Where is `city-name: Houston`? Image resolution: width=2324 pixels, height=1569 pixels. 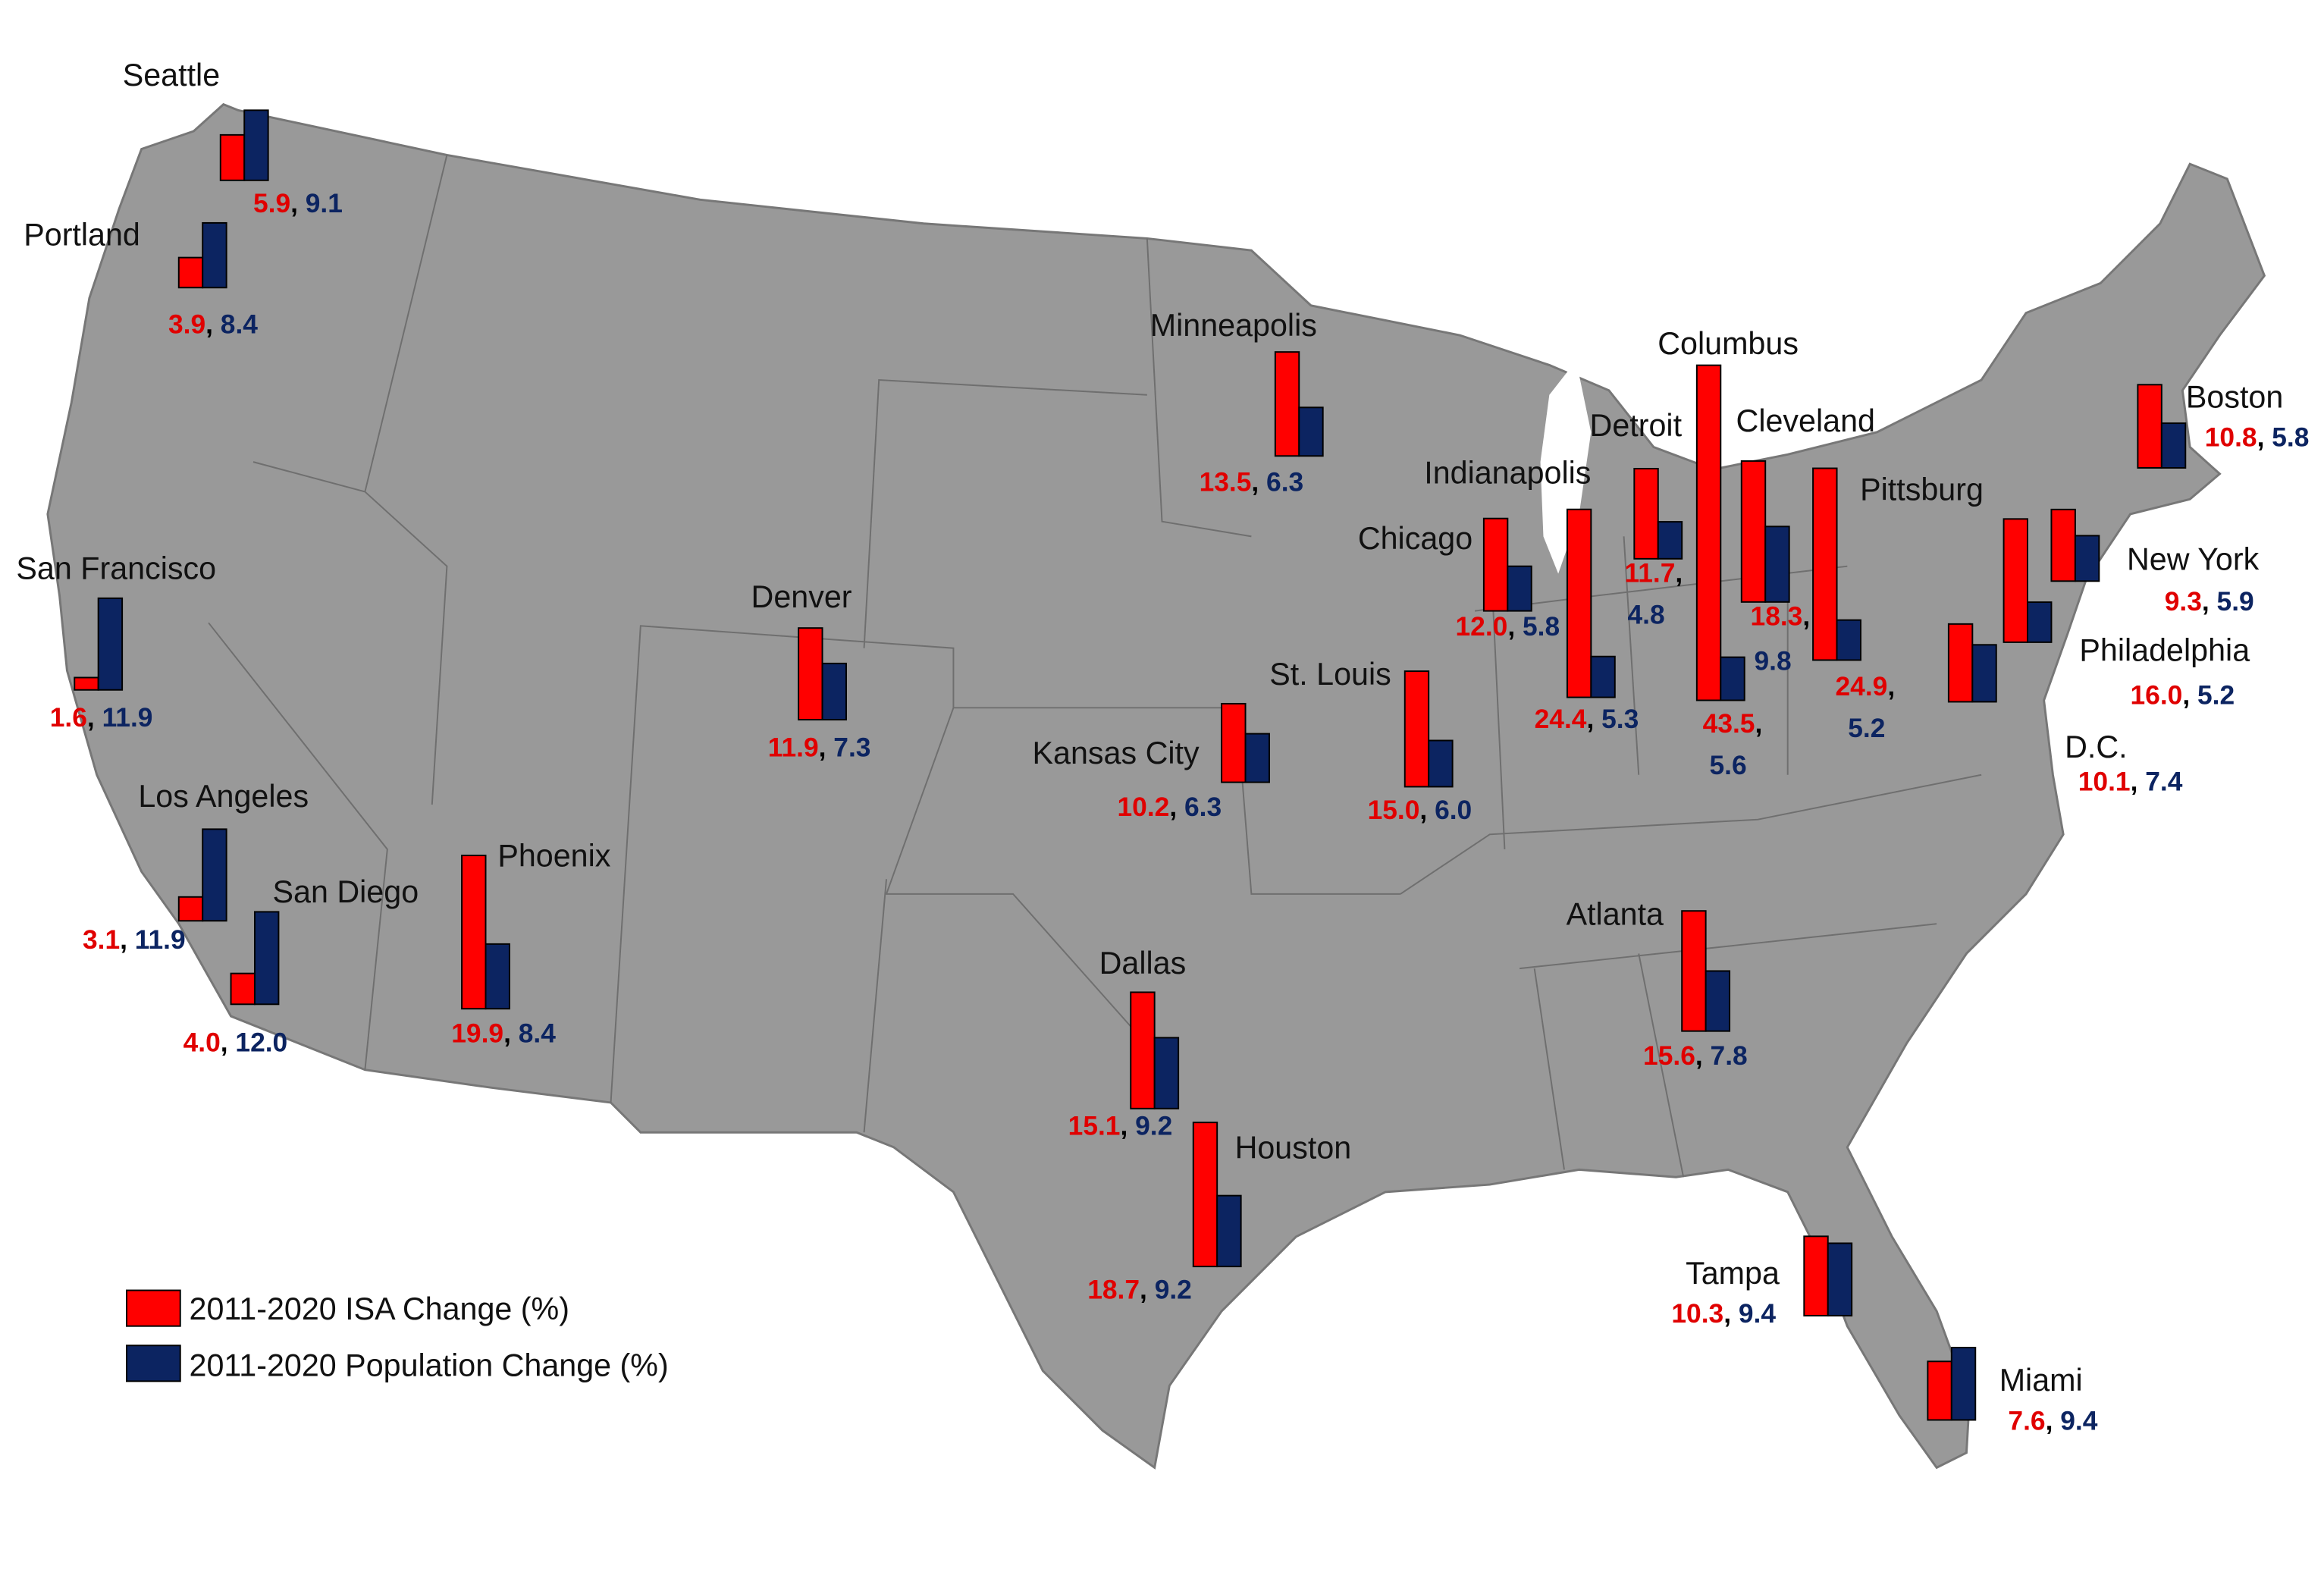 city-name: Houston is located at coordinates (1293, 1148).